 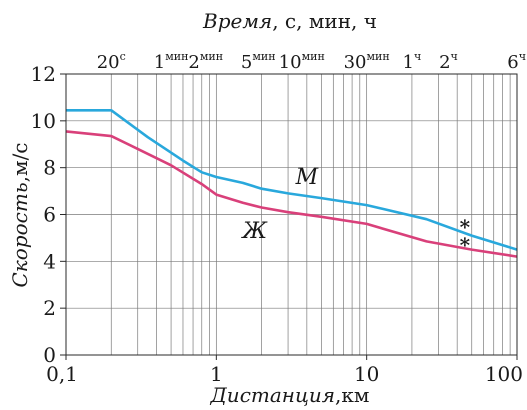 What do you see at coordinates (108, 62) in the screenshot?
I see `top-tick-number: 20` at bounding box center [108, 62].